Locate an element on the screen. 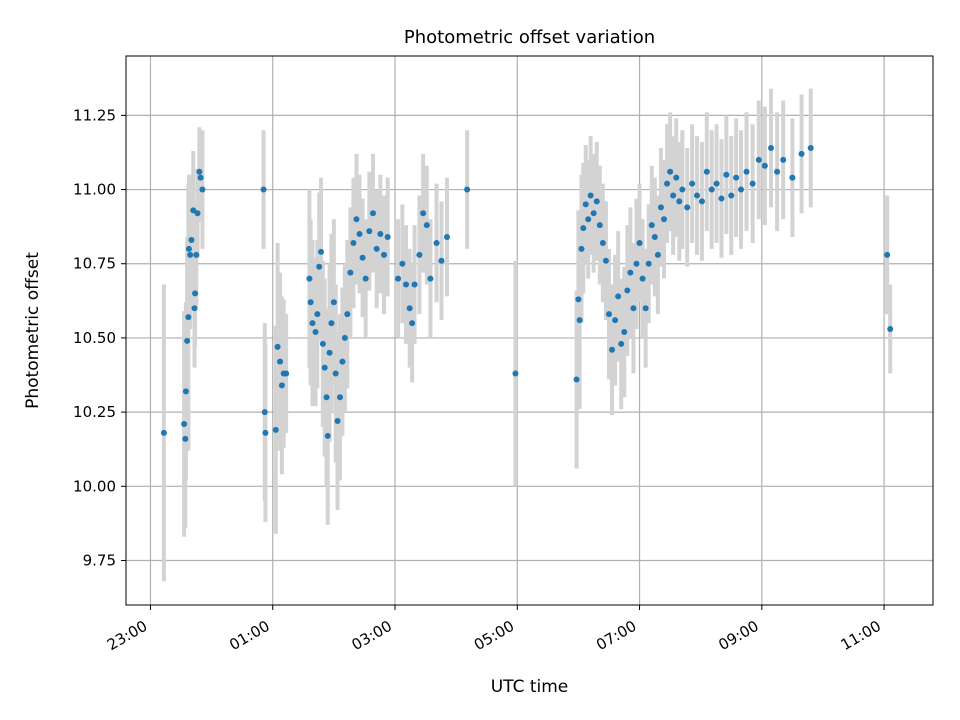 This screenshot has width=960, height=720. y-tick-label: 11.25 is located at coordinates (94, 115).